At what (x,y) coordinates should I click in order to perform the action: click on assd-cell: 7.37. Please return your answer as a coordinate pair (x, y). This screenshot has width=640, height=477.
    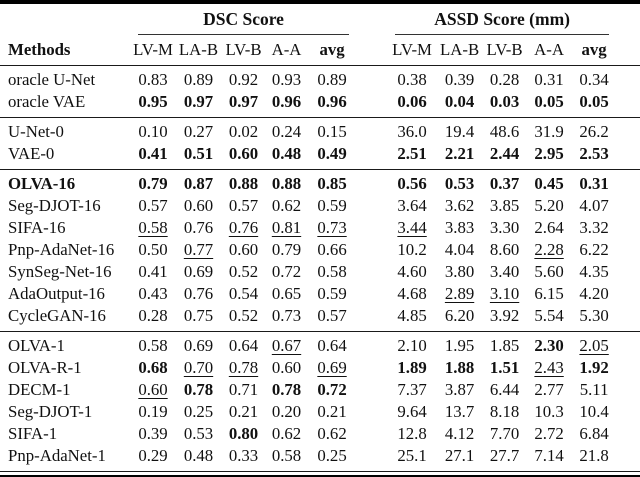
    Looking at the image, I should click on (412, 389).